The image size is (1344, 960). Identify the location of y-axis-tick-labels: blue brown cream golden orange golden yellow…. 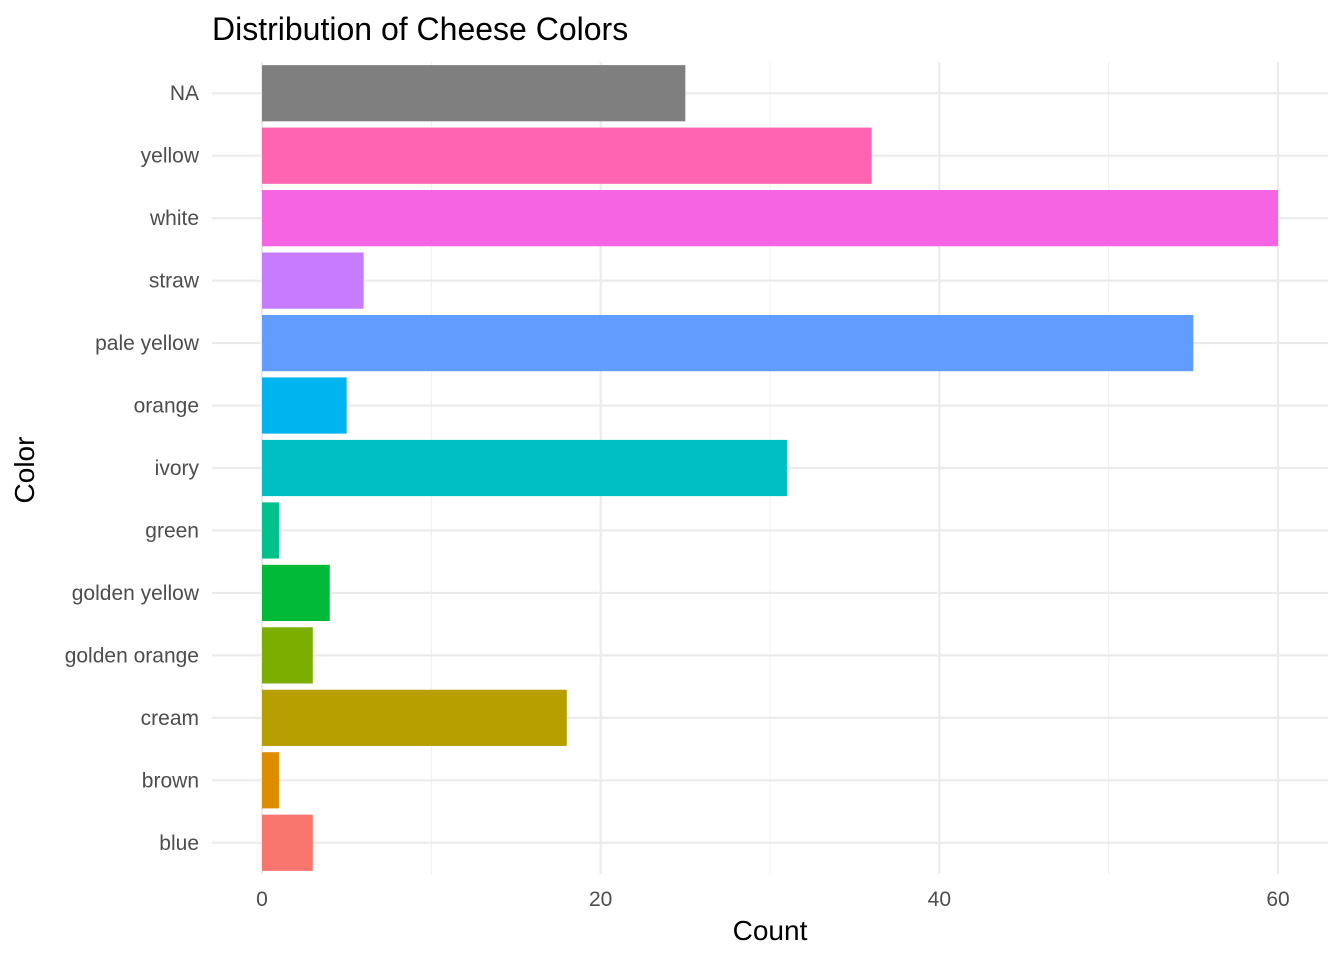
(132, 468).